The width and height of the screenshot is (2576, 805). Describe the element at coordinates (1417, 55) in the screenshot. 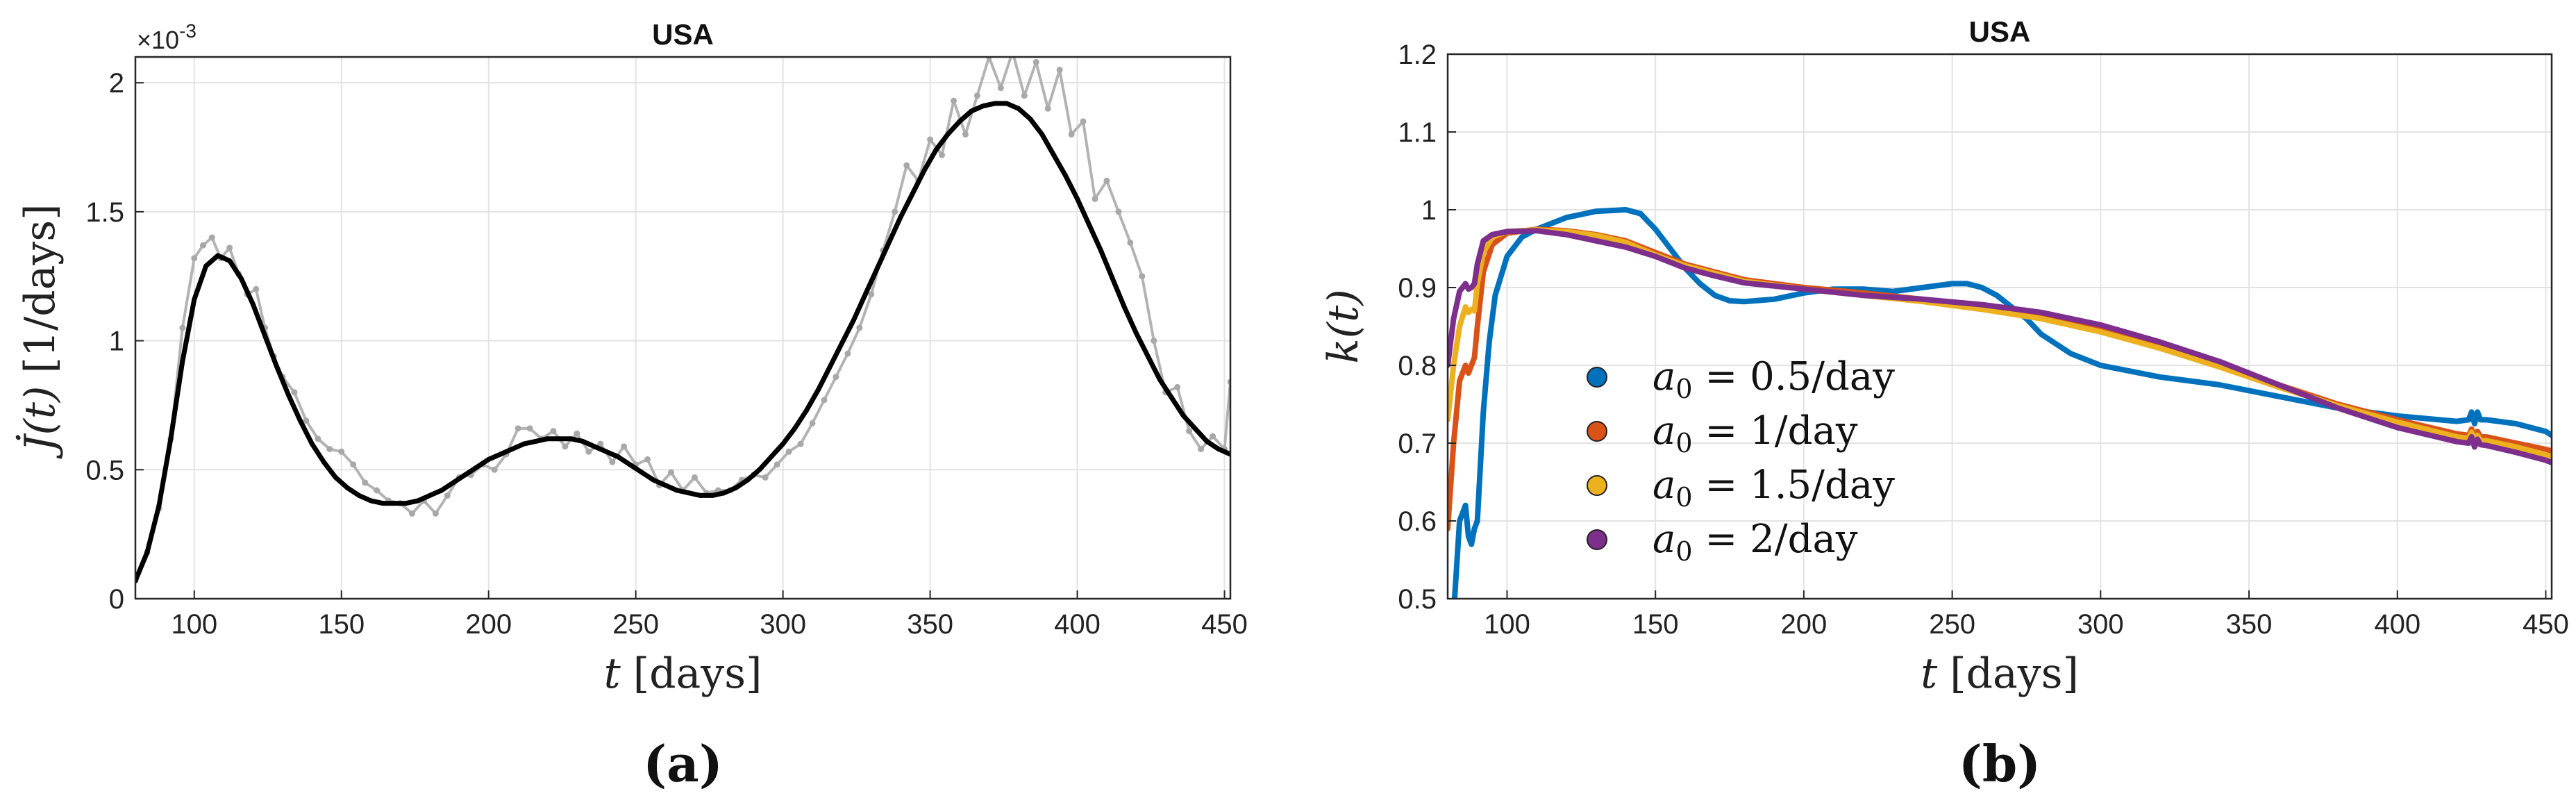

I see `y-tick-label: 1.2` at that location.